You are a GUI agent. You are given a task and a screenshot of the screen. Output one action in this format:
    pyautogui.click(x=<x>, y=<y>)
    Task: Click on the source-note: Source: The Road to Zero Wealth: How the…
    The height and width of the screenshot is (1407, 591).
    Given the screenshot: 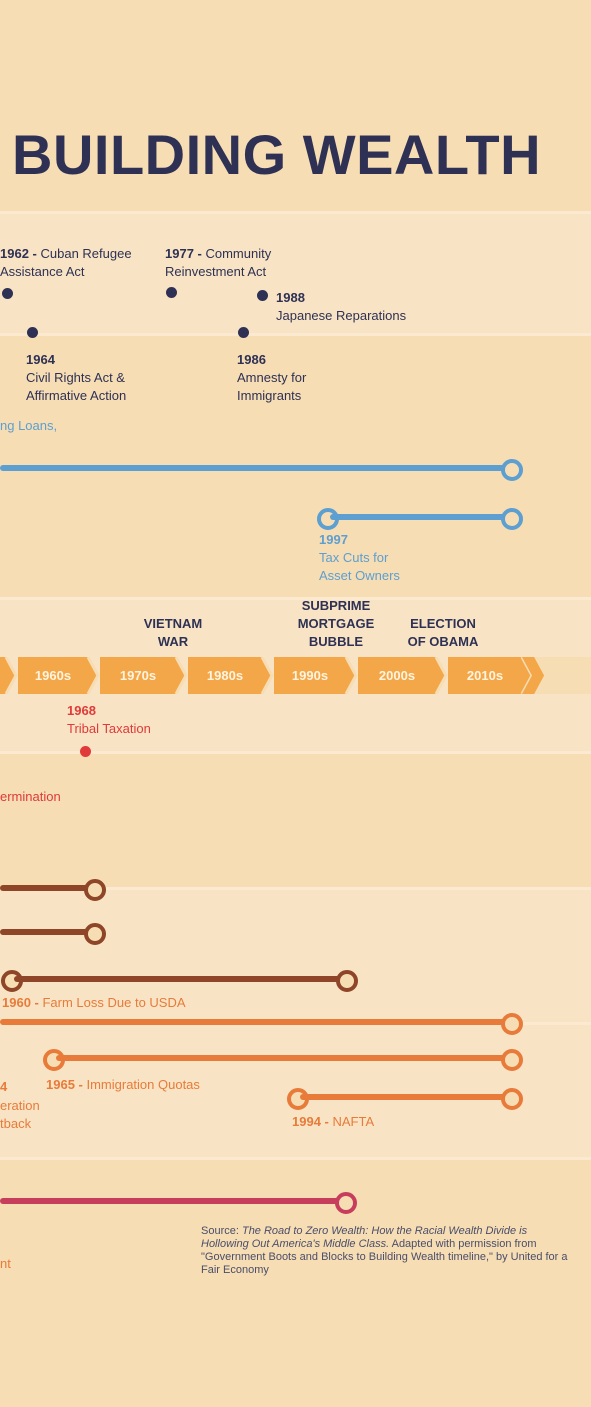 What is the action you would take?
    pyautogui.click(x=386, y=1251)
    